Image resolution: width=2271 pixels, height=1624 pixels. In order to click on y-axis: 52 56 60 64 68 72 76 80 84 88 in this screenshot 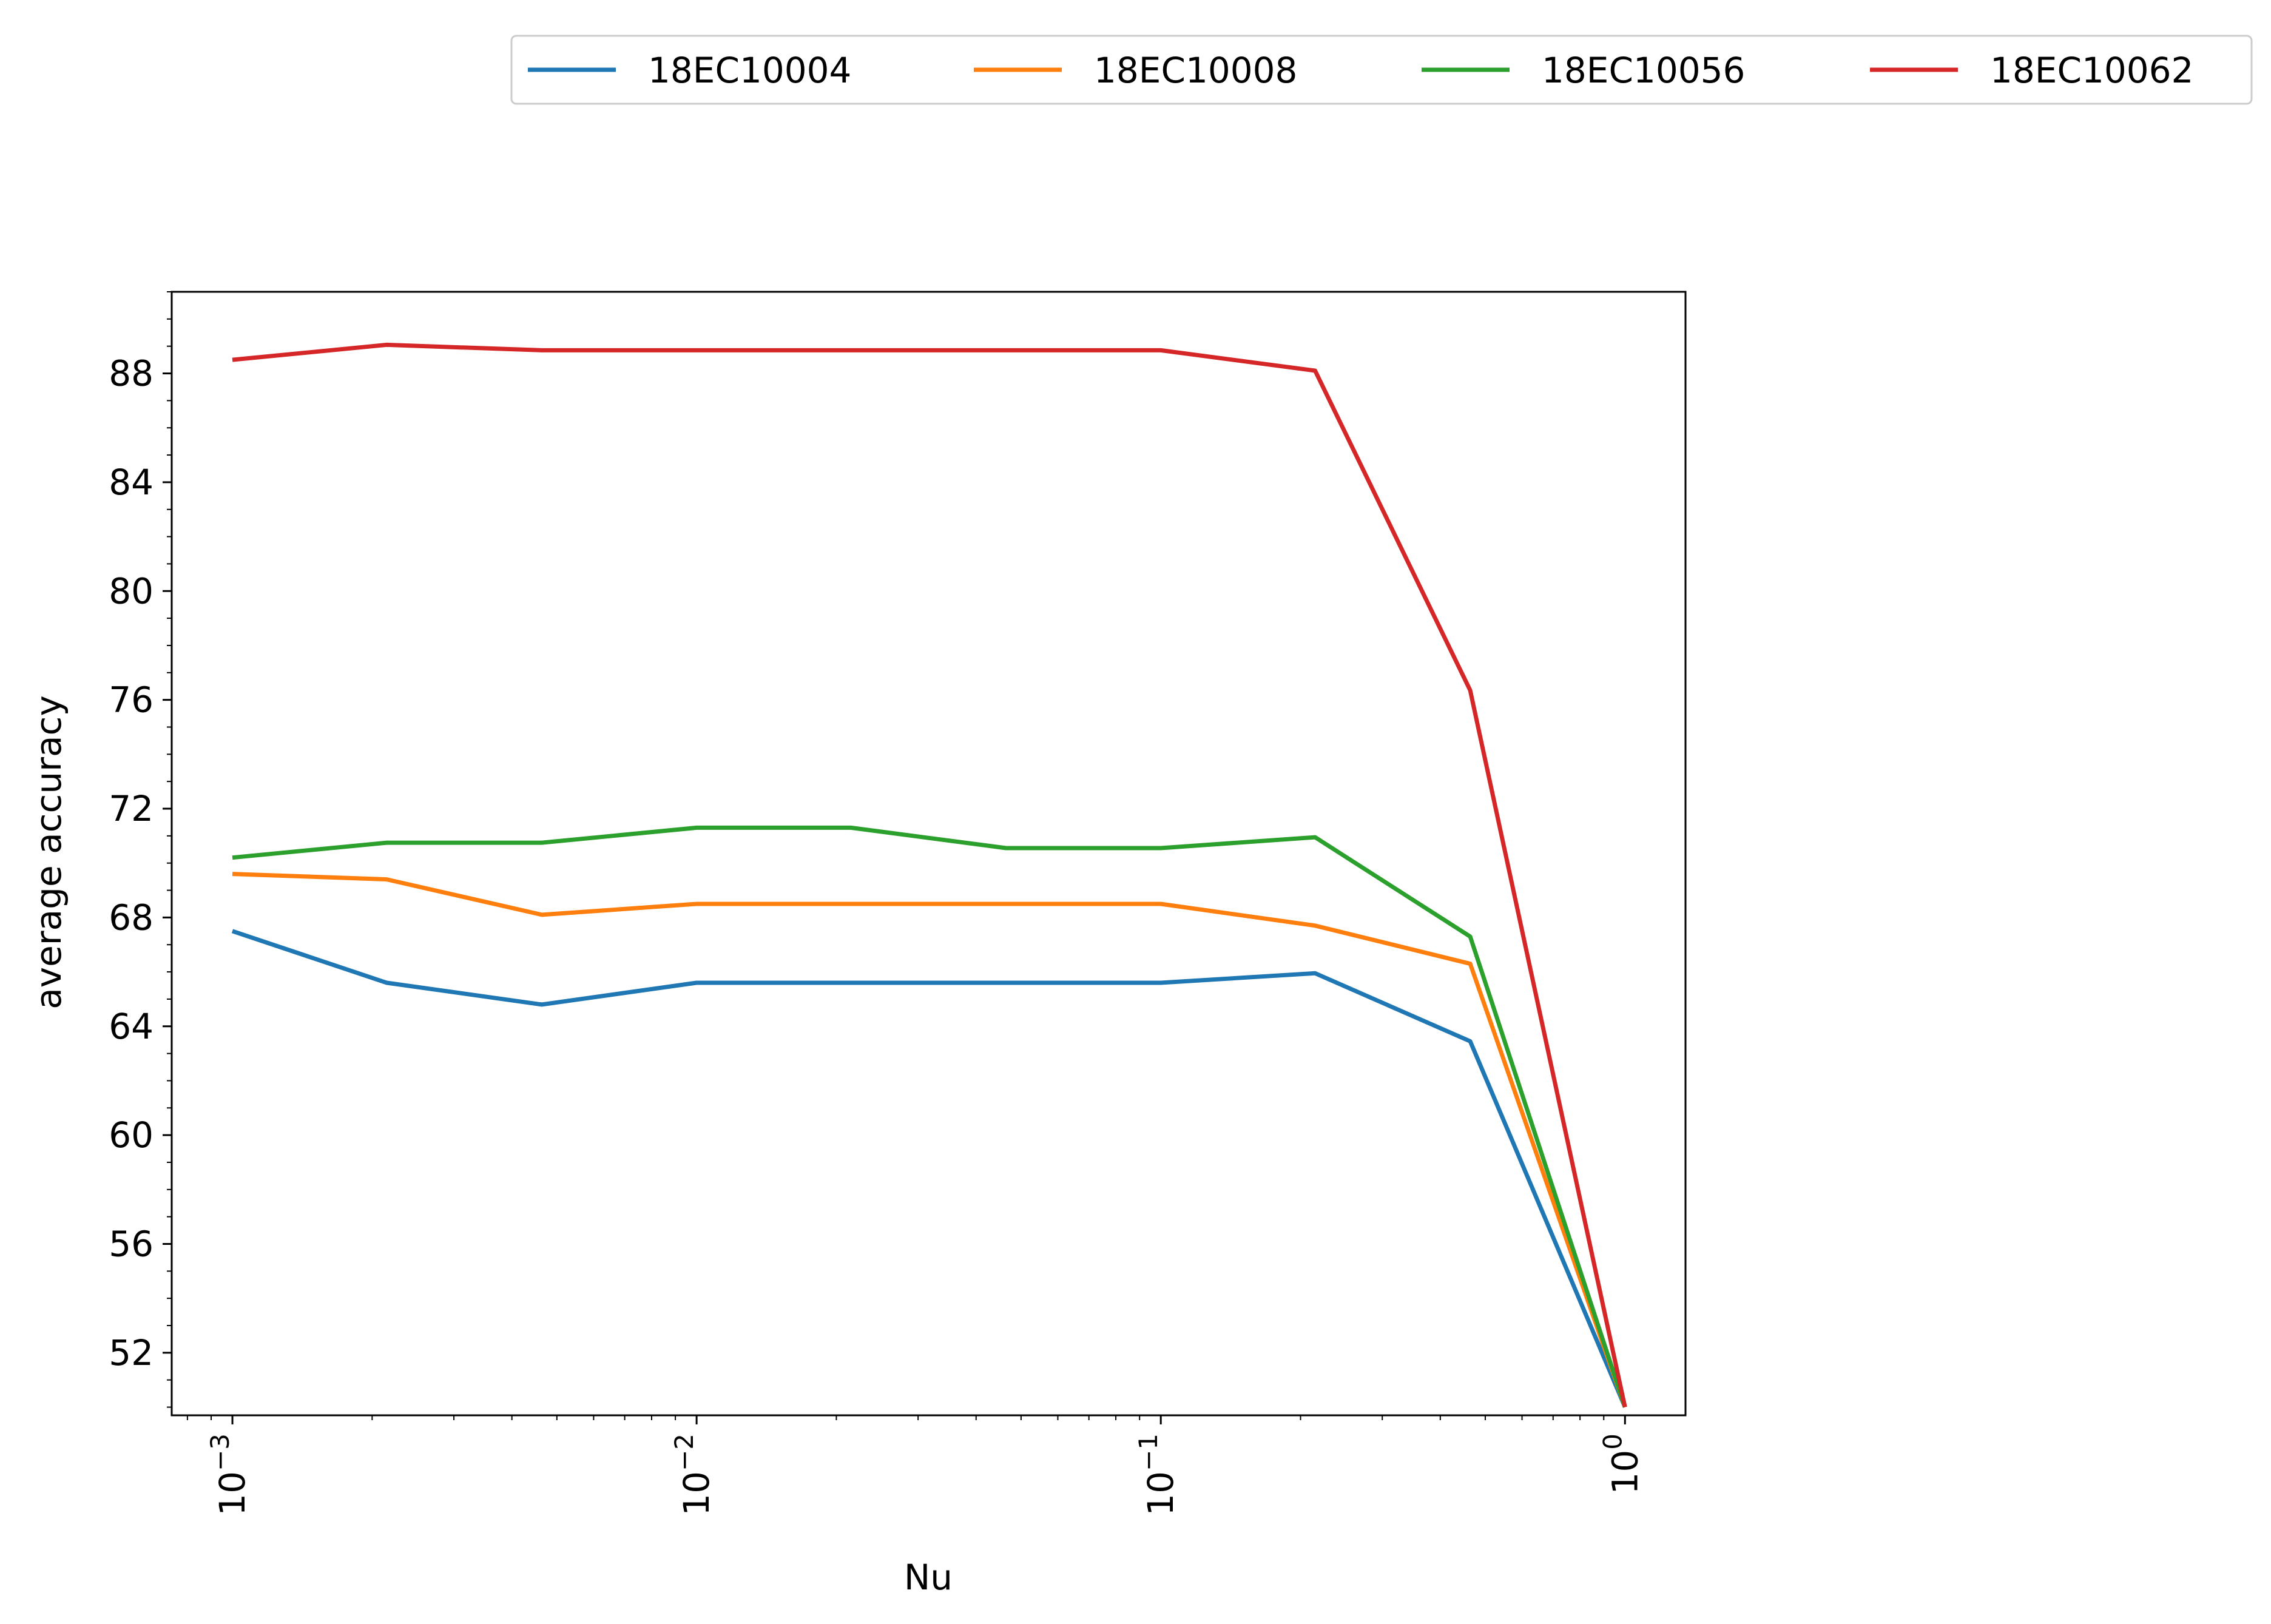, I will do `click(140, 850)`.